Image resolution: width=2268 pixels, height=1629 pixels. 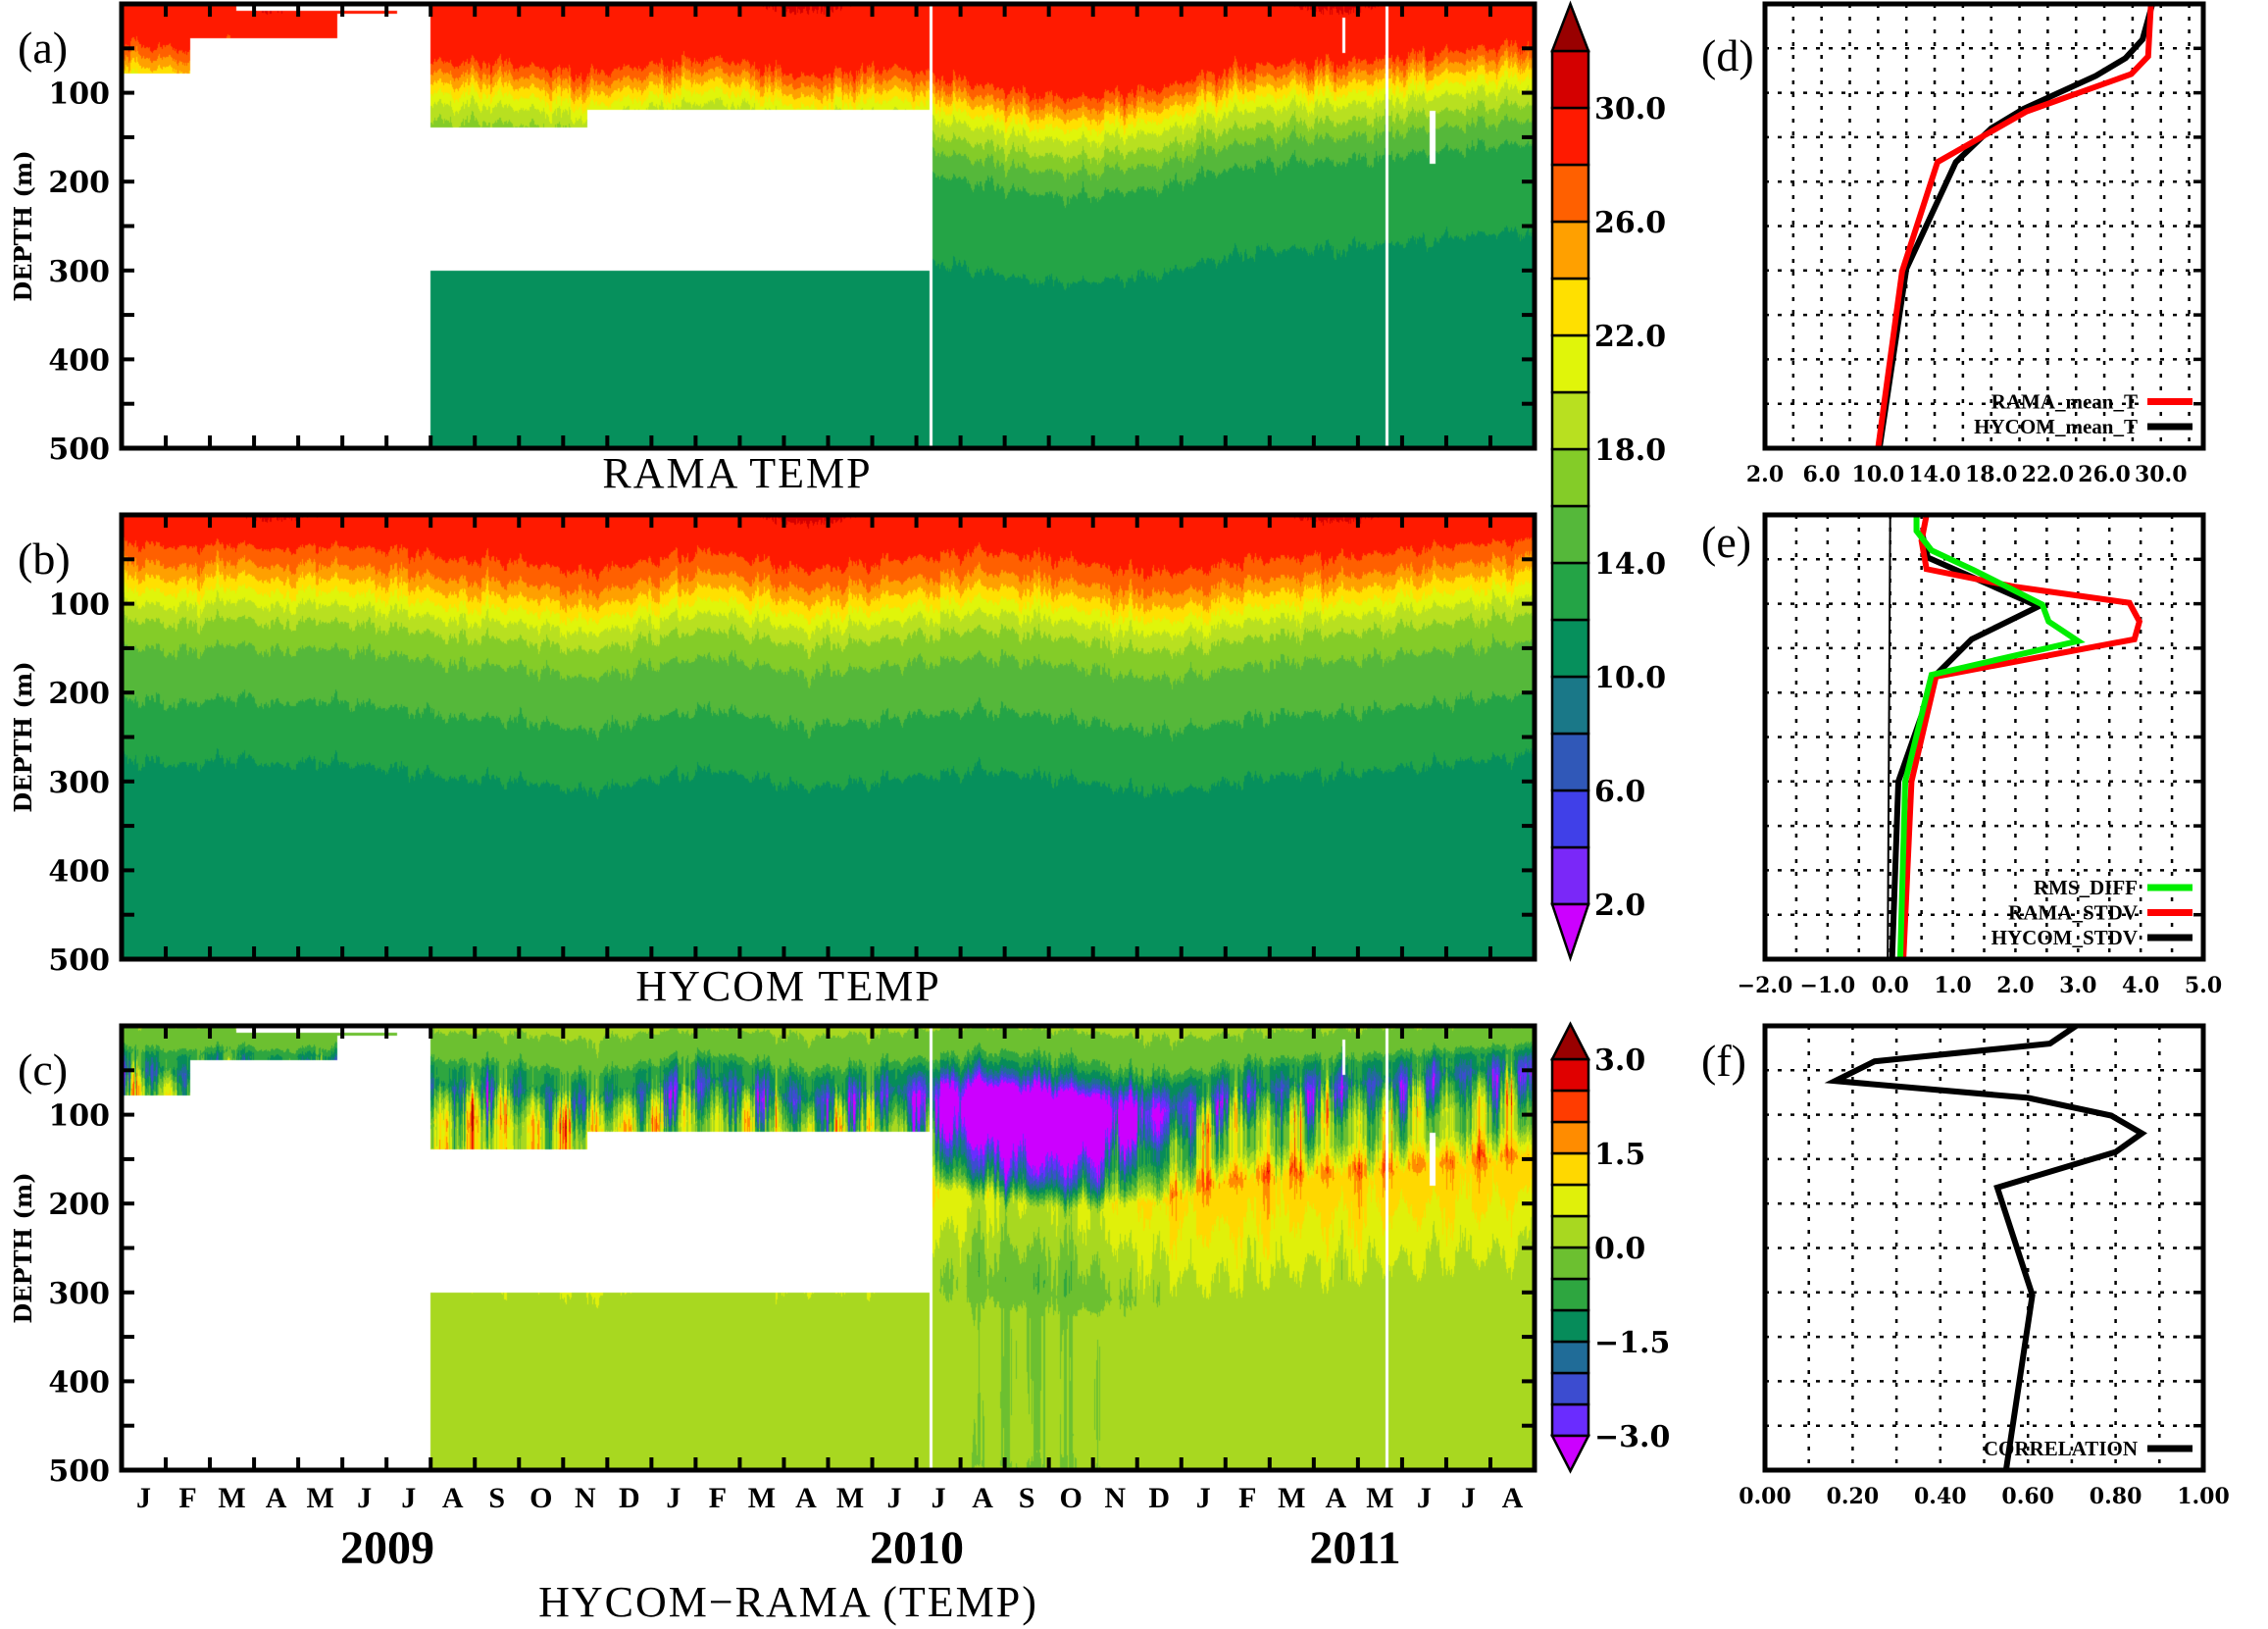 What do you see at coordinates (1632, 1437) in the screenshot?
I see `colorbar-tick-label: −3.0` at bounding box center [1632, 1437].